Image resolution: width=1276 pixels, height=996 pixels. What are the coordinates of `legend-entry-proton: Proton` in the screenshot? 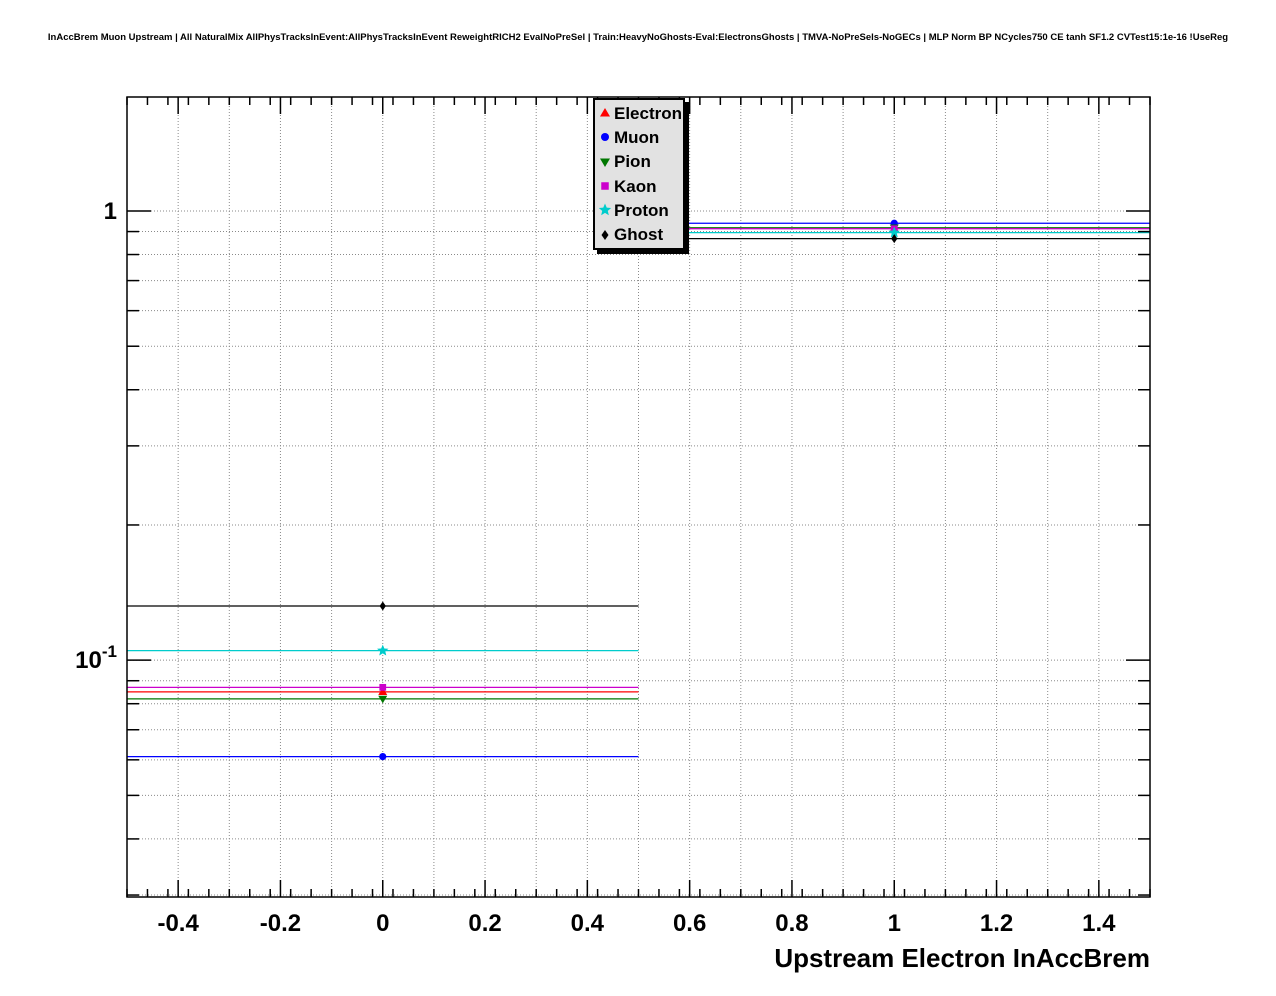 It's located at (640, 210).